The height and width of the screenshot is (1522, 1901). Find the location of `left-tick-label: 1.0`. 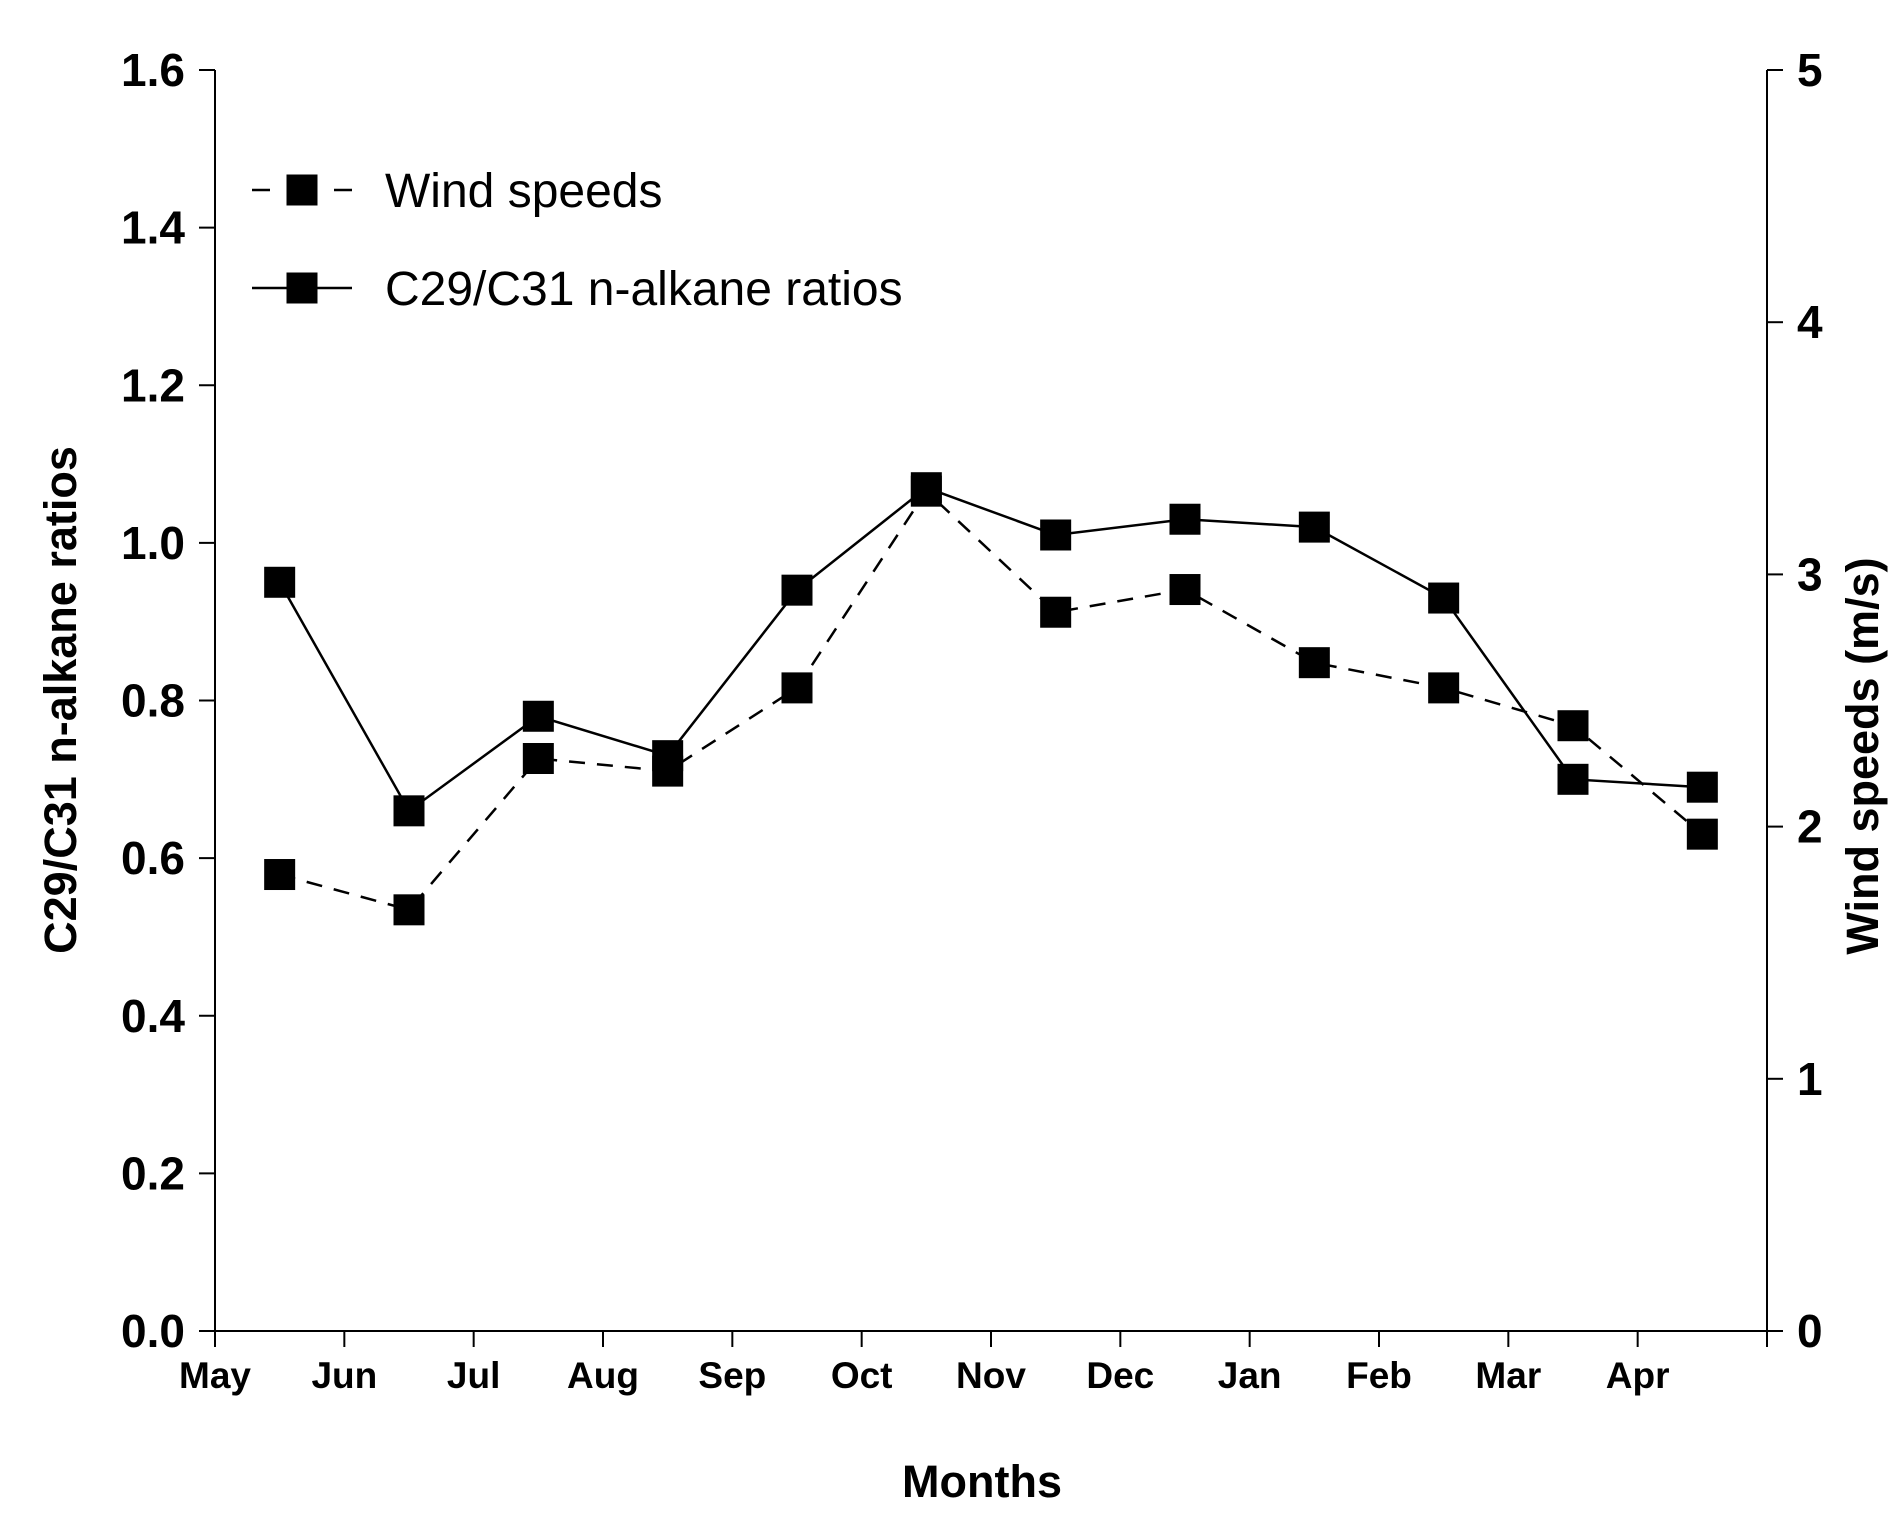

left-tick-label: 1.0 is located at coordinates (153, 543).